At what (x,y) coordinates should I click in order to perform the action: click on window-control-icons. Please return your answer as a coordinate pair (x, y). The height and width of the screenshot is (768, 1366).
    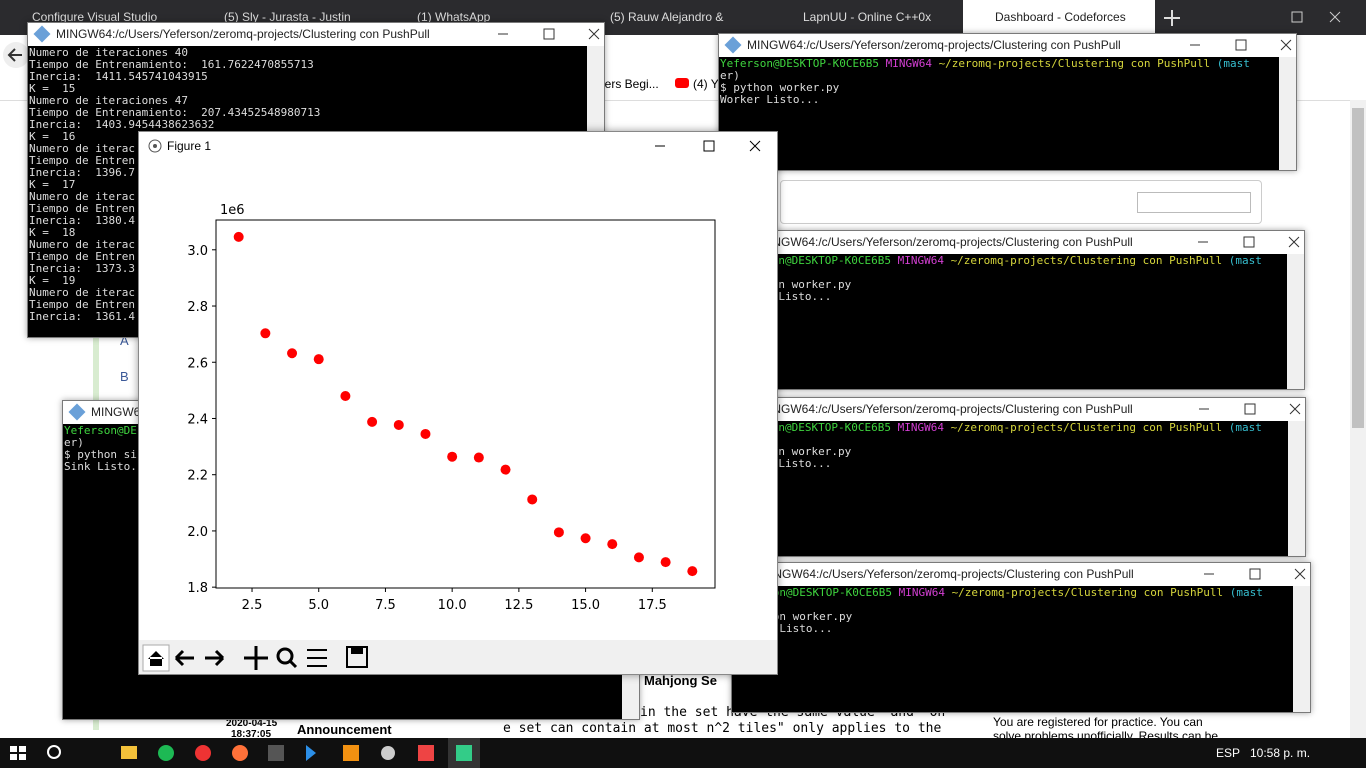
    Looking at the image, I should click on (549, 34).